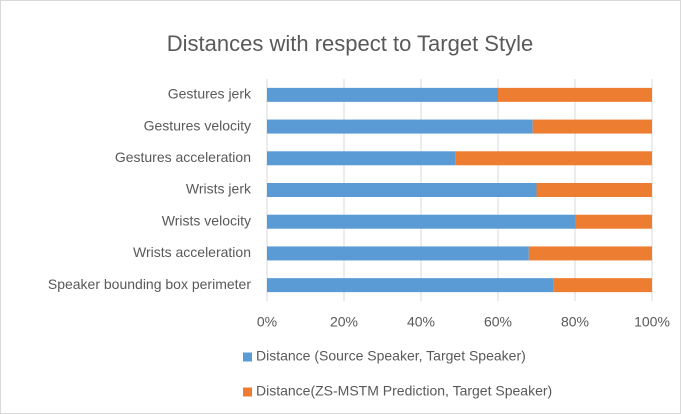 The image size is (681, 414). Describe the element at coordinates (197, 125) in the screenshot. I see `y-tick-label: Gestures velocity` at that location.